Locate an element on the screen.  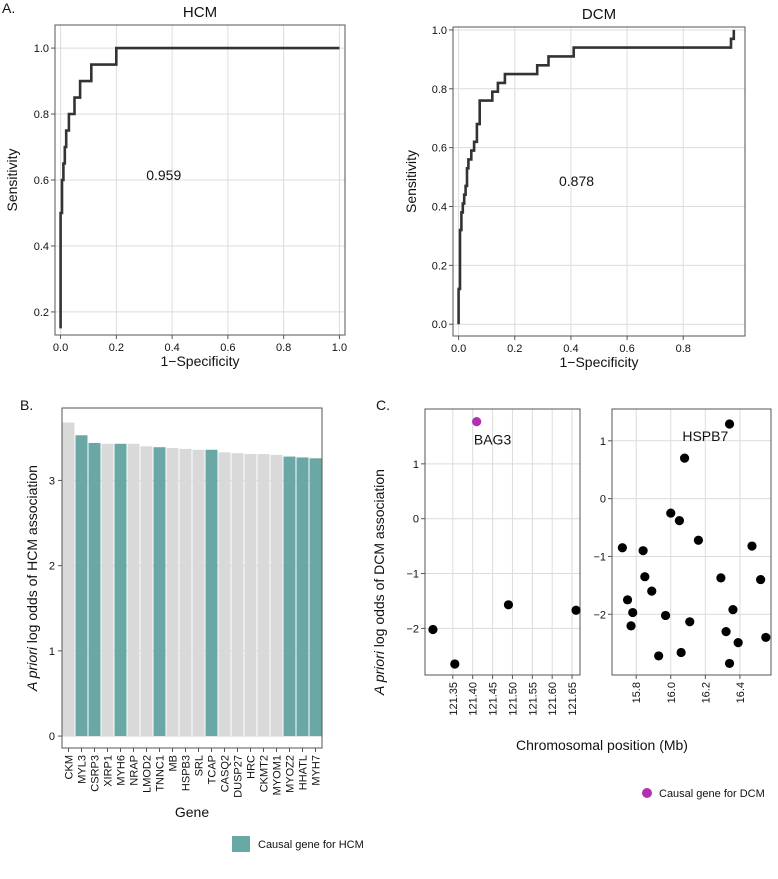
gene-tick-label: HSPB3 is located at coordinates (187, 773).